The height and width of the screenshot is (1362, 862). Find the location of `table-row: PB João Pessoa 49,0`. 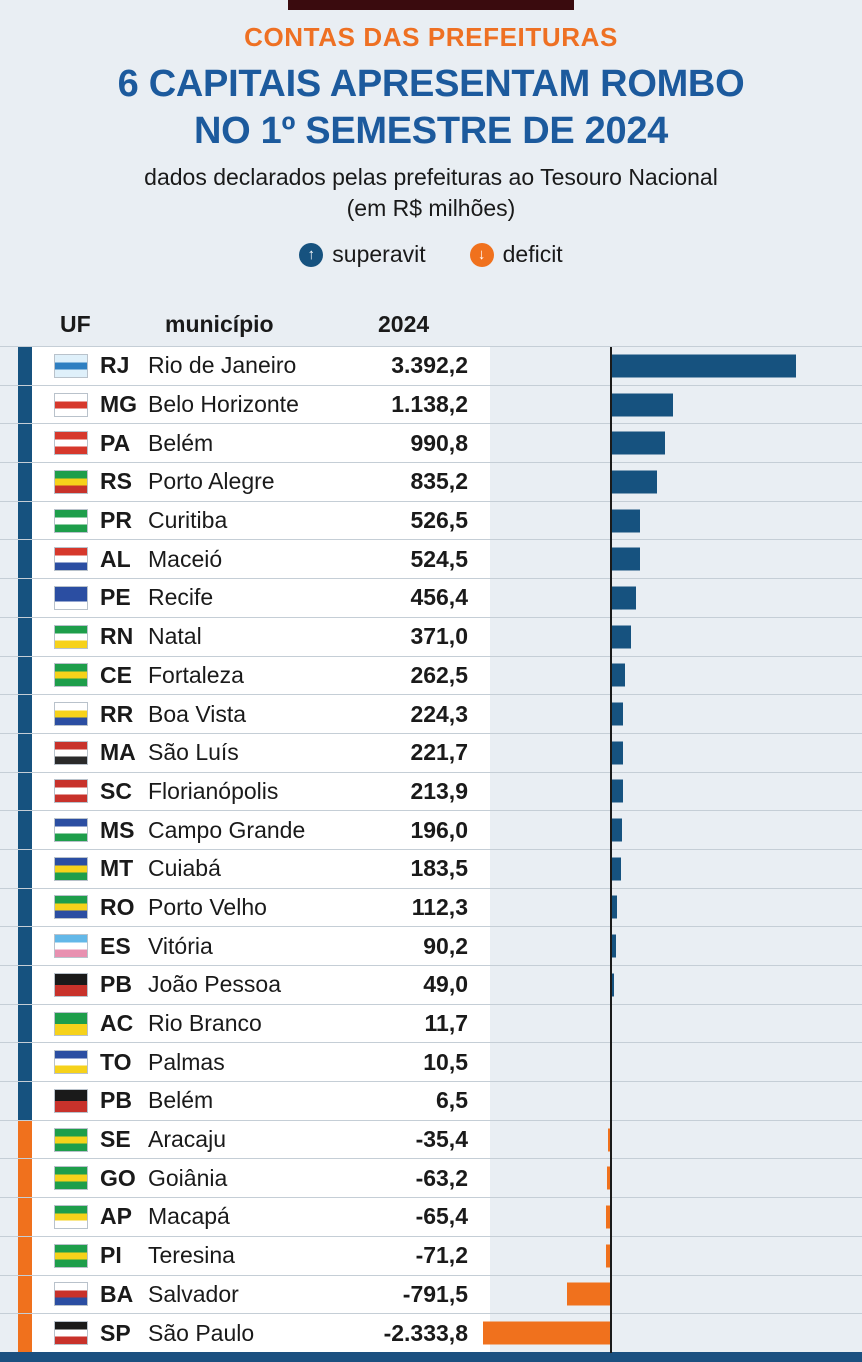

table-row: PB João Pessoa 49,0 is located at coordinates (431, 985).